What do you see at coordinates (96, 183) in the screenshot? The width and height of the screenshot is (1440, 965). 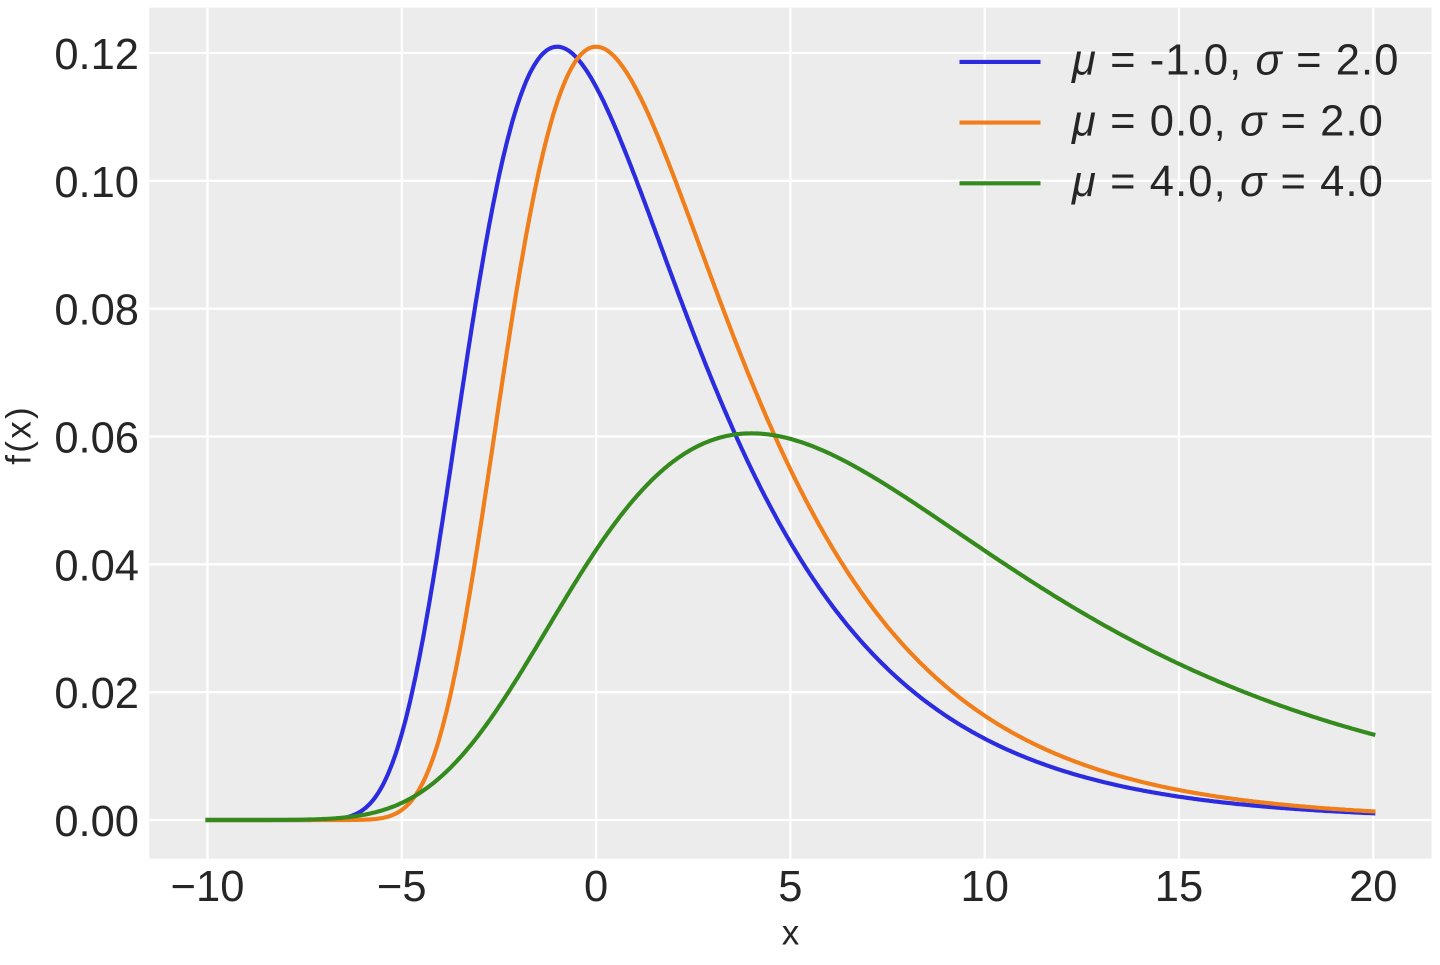 I see `svg-text: 0.10` at bounding box center [96, 183].